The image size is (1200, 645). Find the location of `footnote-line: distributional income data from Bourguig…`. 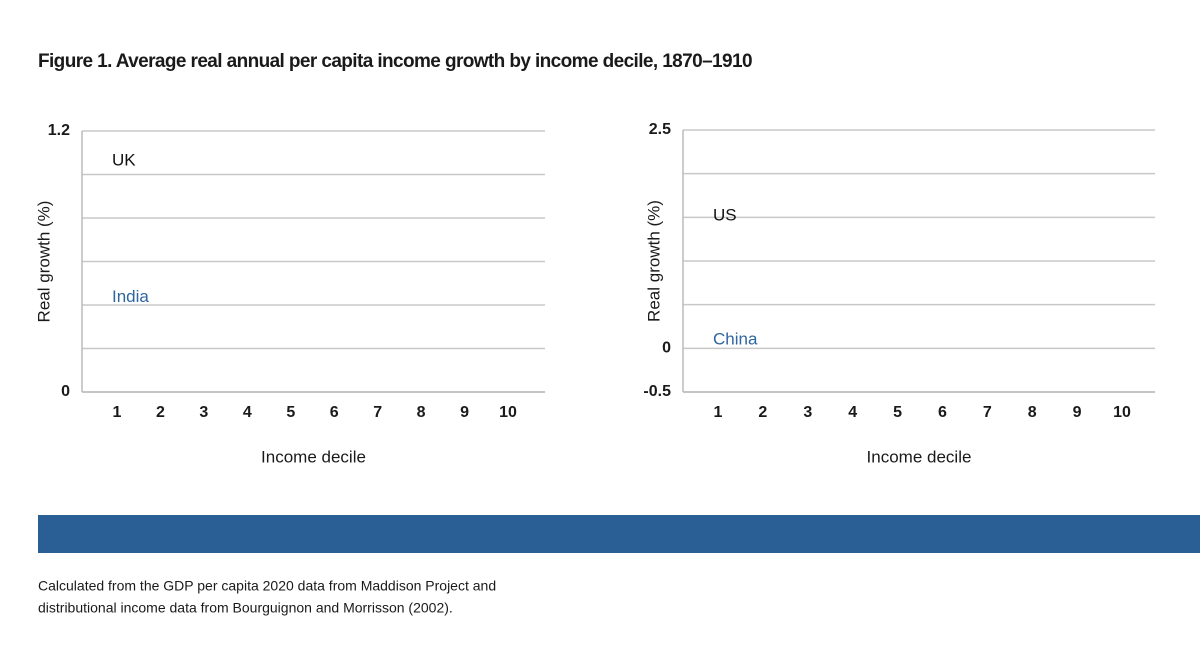

footnote-line: distributional income data from Bourguig… is located at coordinates (245, 608).